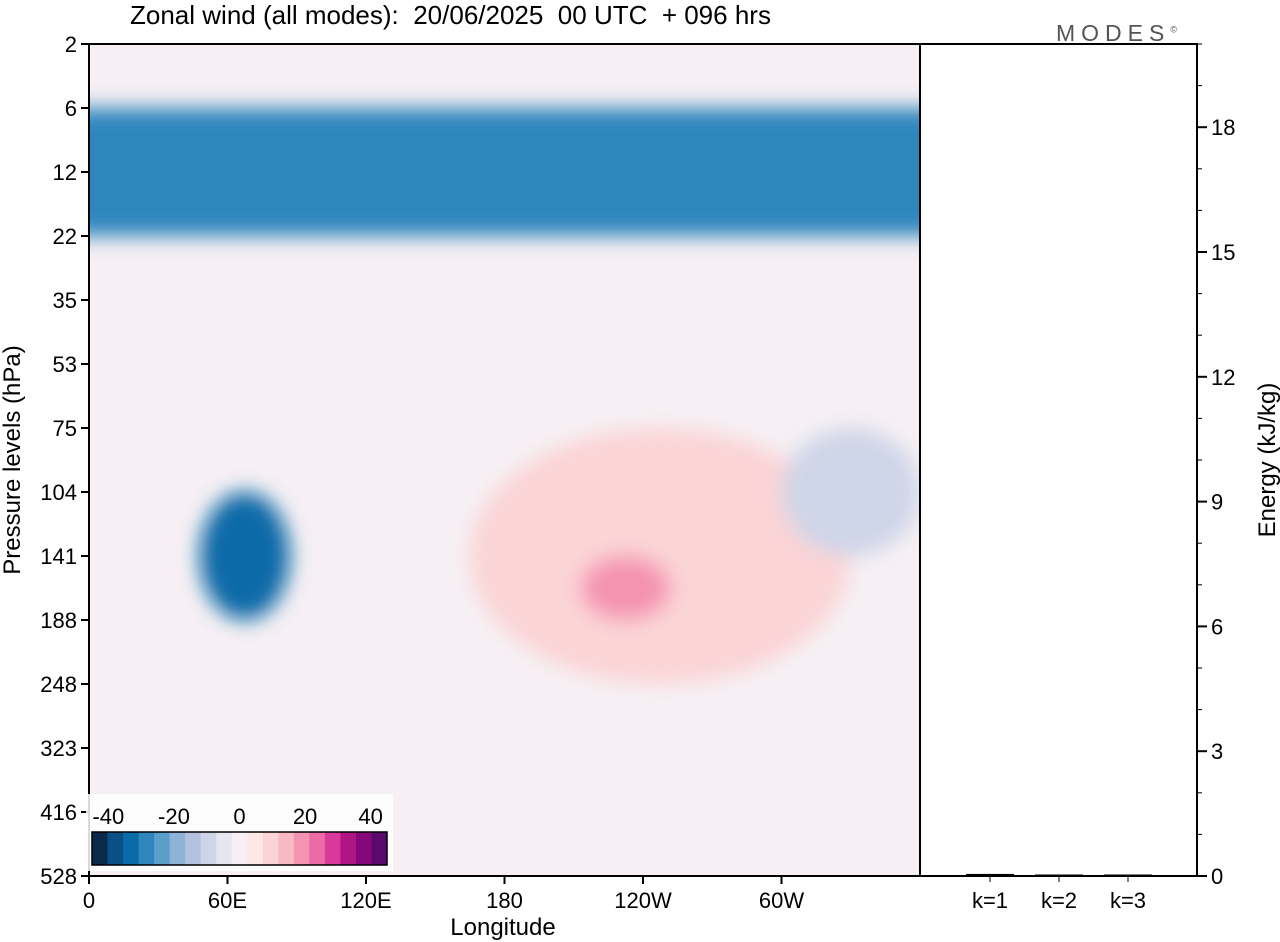 The image size is (1280, 942). What do you see at coordinates (1059, 900) in the screenshot?
I see `energy-category-label: k=2` at bounding box center [1059, 900].